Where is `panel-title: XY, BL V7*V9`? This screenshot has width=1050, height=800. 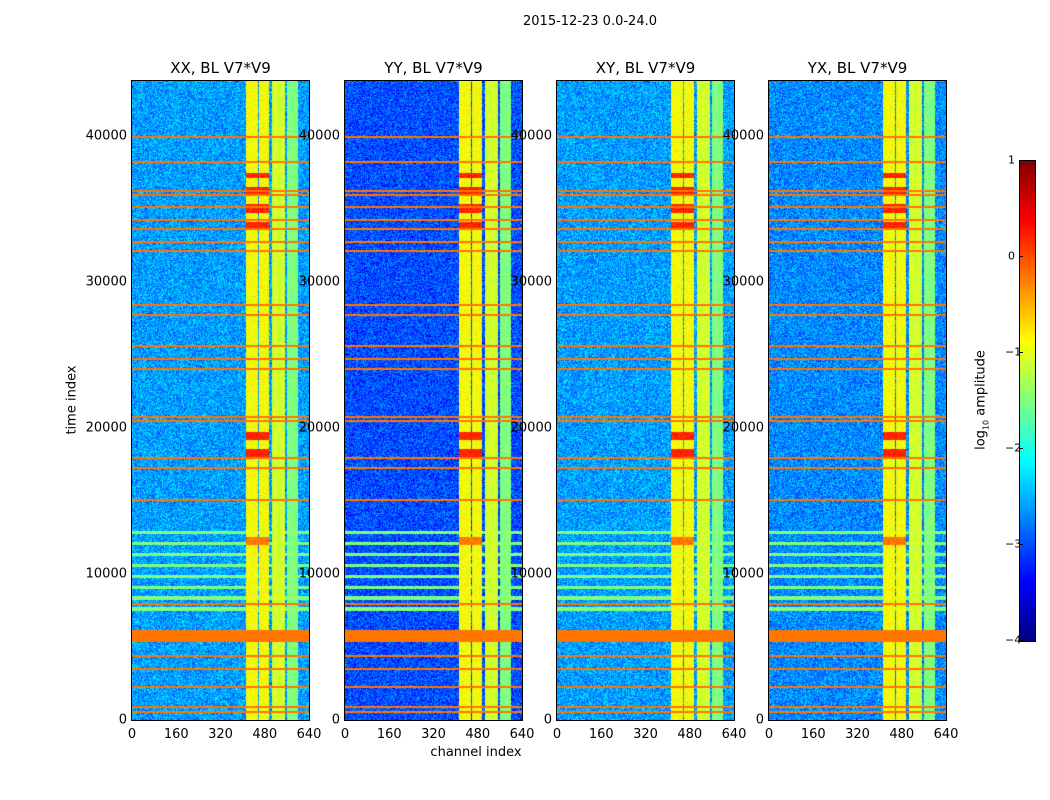 panel-title: XY, BL V7*V9 is located at coordinates (645, 68).